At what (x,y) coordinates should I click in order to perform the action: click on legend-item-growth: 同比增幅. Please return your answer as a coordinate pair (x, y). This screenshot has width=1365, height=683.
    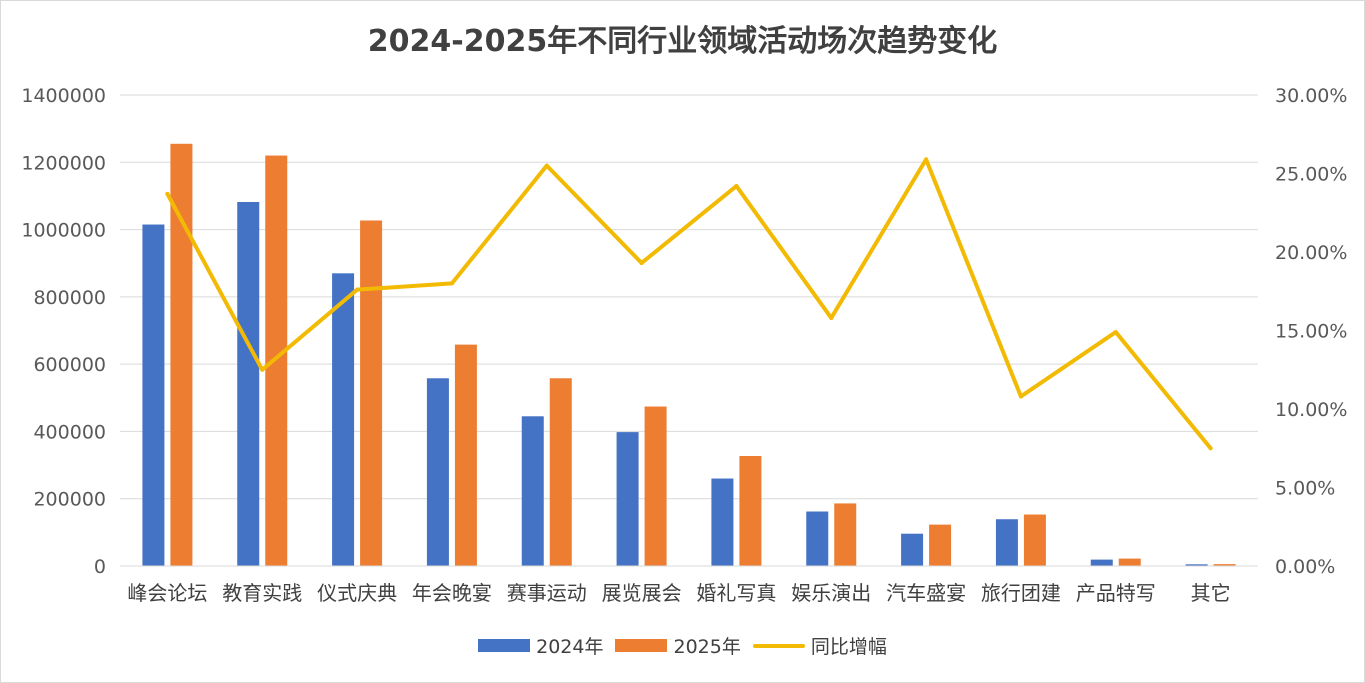
    Looking at the image, I should click on (819, 645).